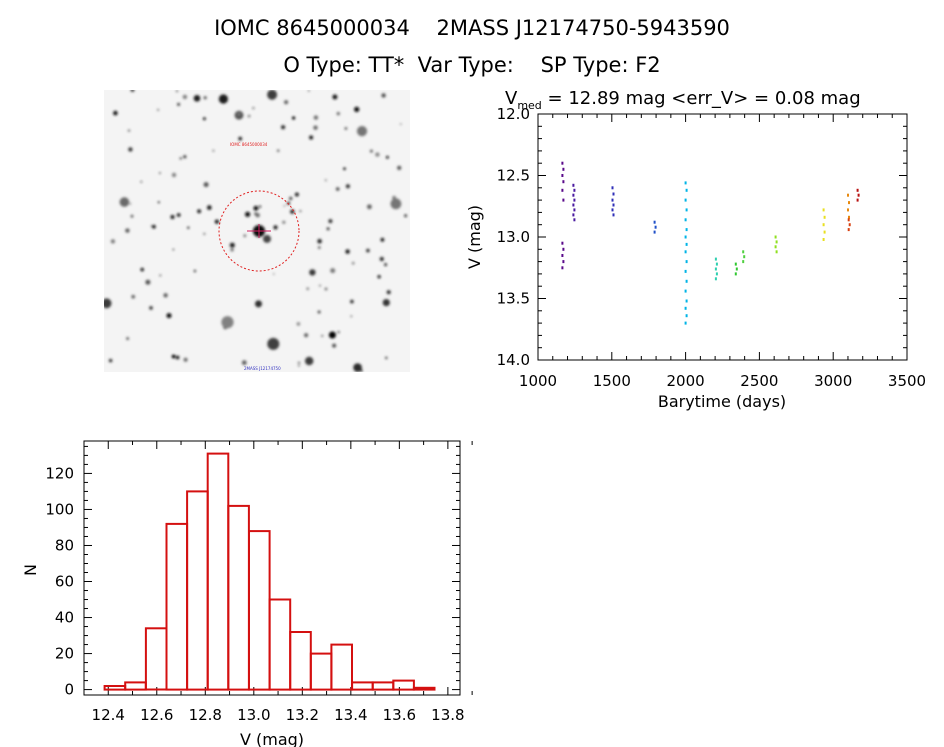 The image size is (944, 747). What do you see at coordinates (513, 299) in the screenshot?
I see `lc-ytick-label: 13.5` at bounding box center [513, 299].